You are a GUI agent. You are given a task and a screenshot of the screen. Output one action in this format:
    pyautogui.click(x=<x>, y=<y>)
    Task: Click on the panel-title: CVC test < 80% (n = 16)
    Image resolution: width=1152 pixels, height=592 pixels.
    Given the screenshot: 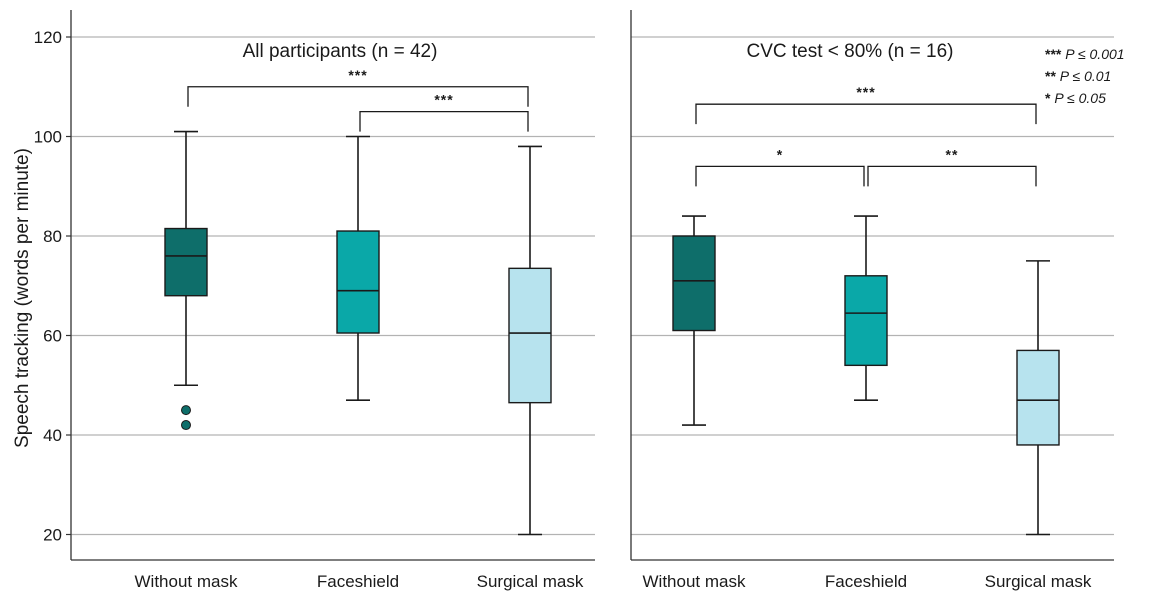 What is the action you would take?
    pyautogui.click(x=850, y=51)
    